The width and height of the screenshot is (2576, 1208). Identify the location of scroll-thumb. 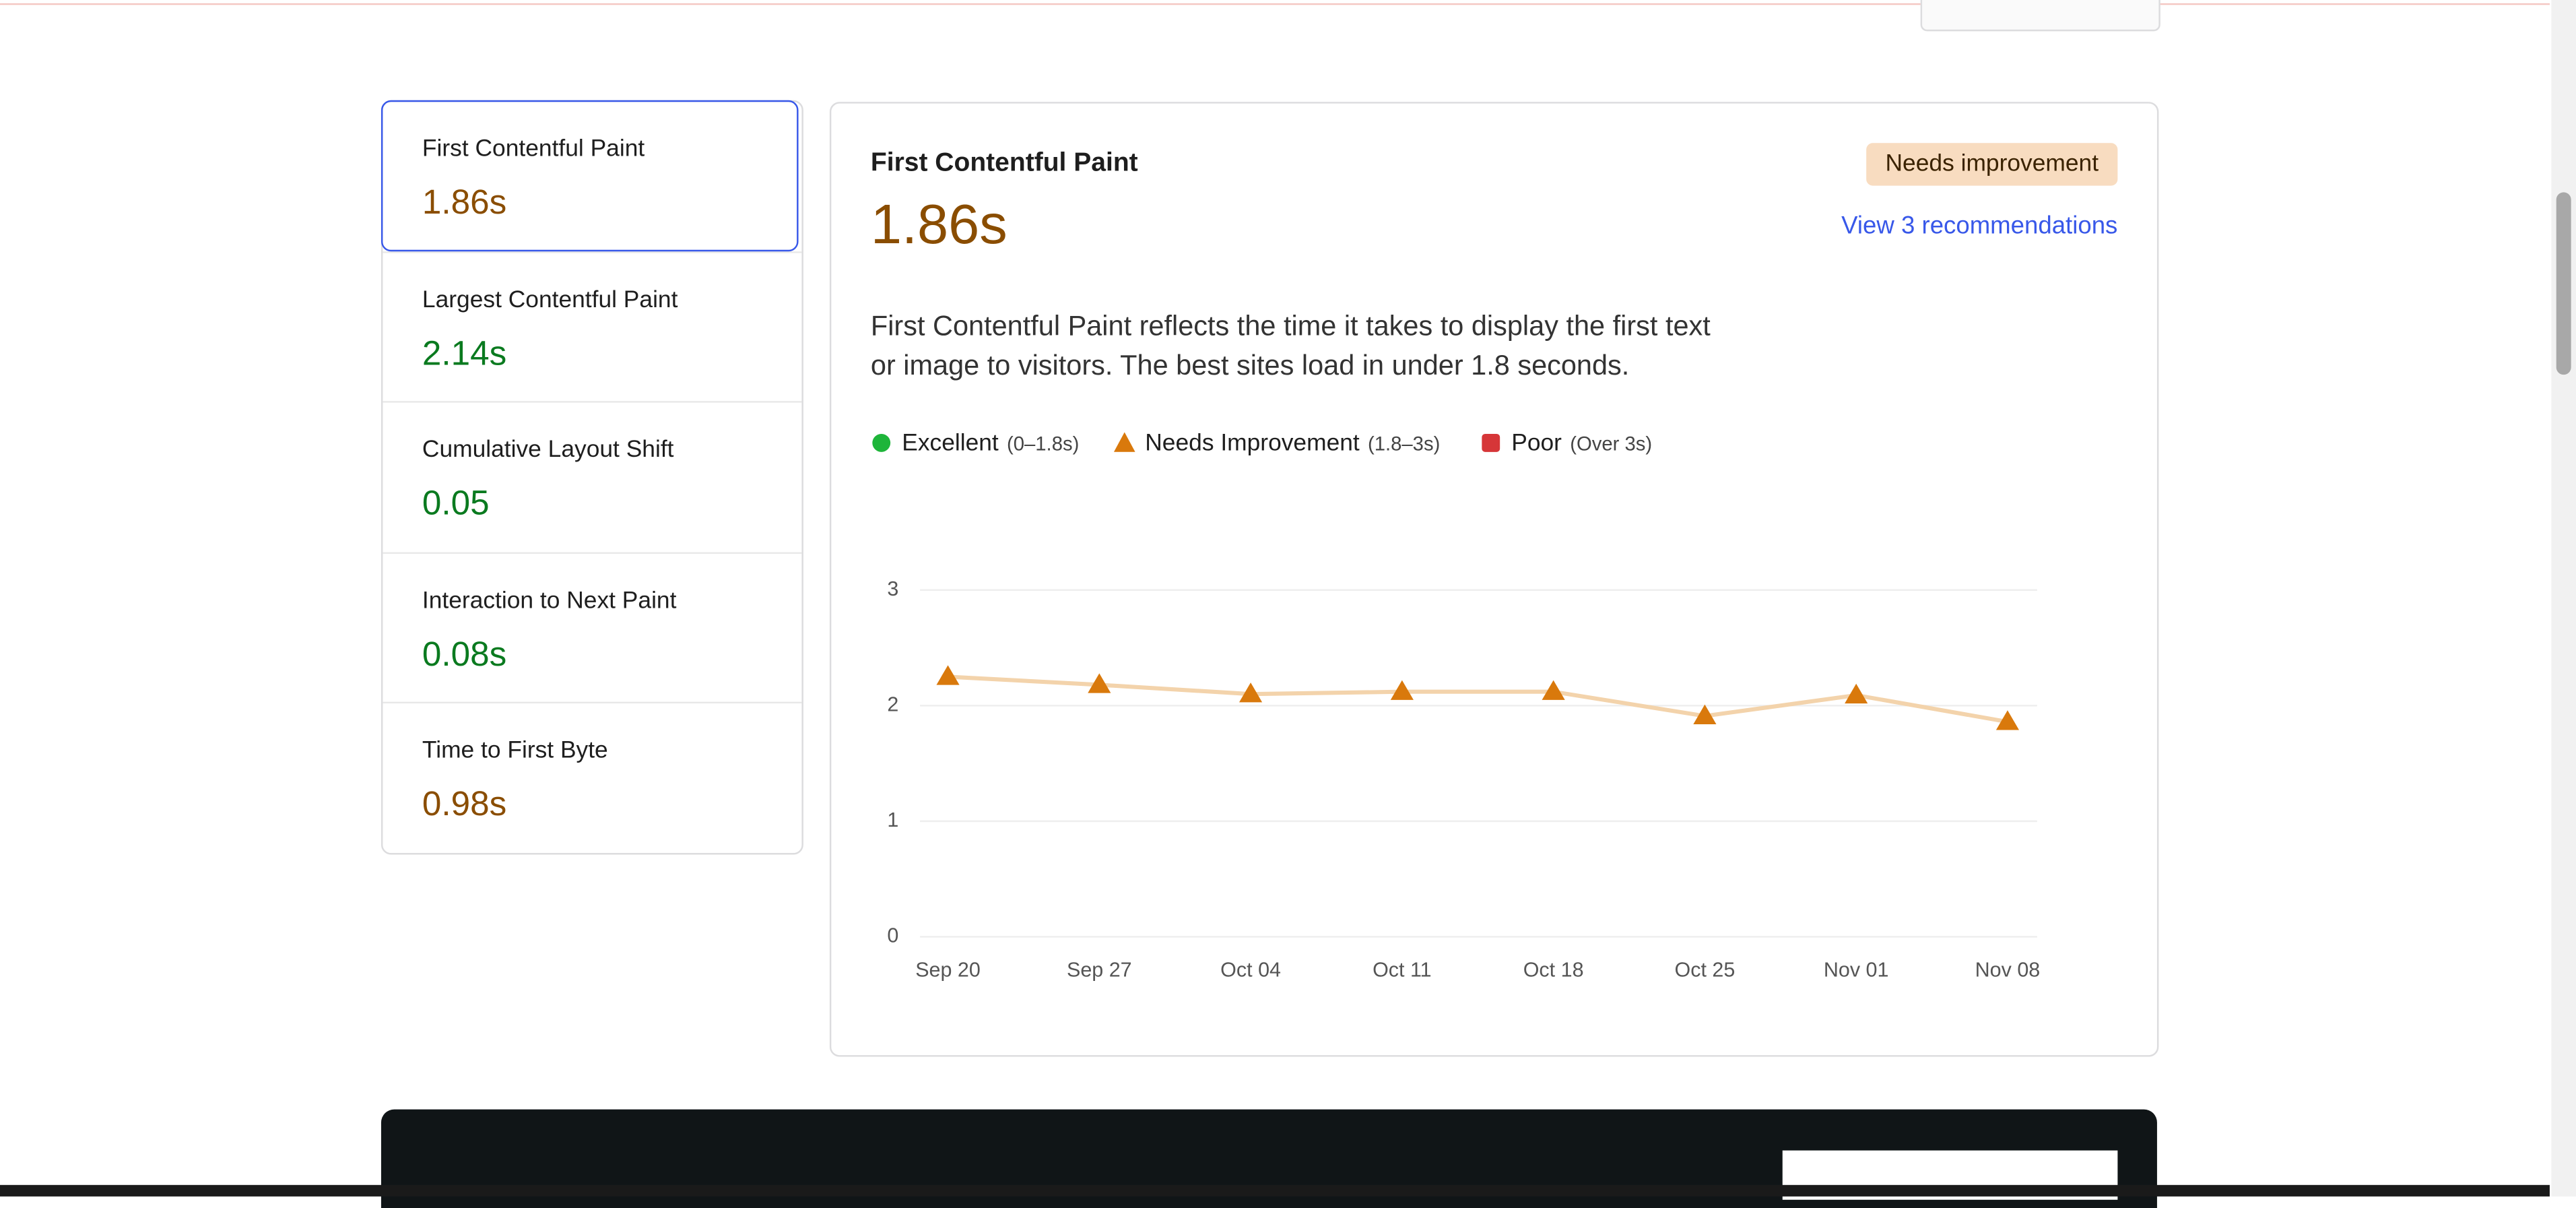
(2563, 283).